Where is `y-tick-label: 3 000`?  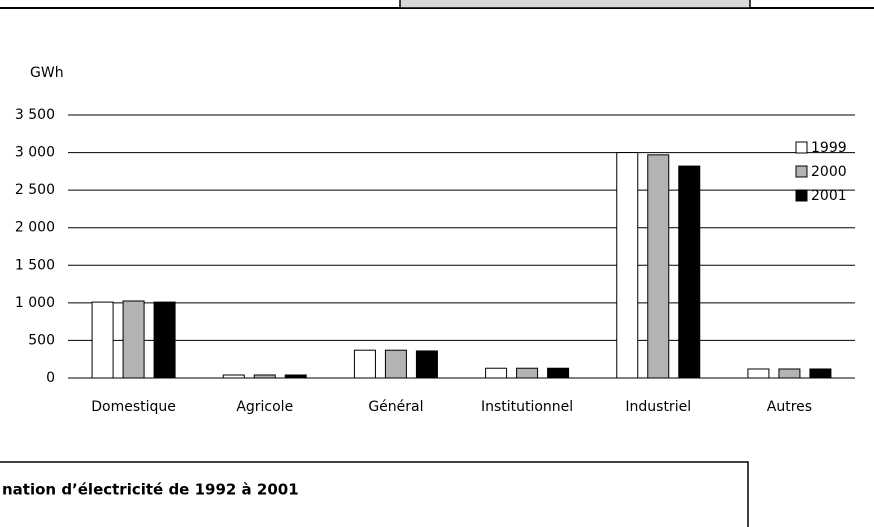 y-tick-label: 3 000 is located at coordinates (35, 153).